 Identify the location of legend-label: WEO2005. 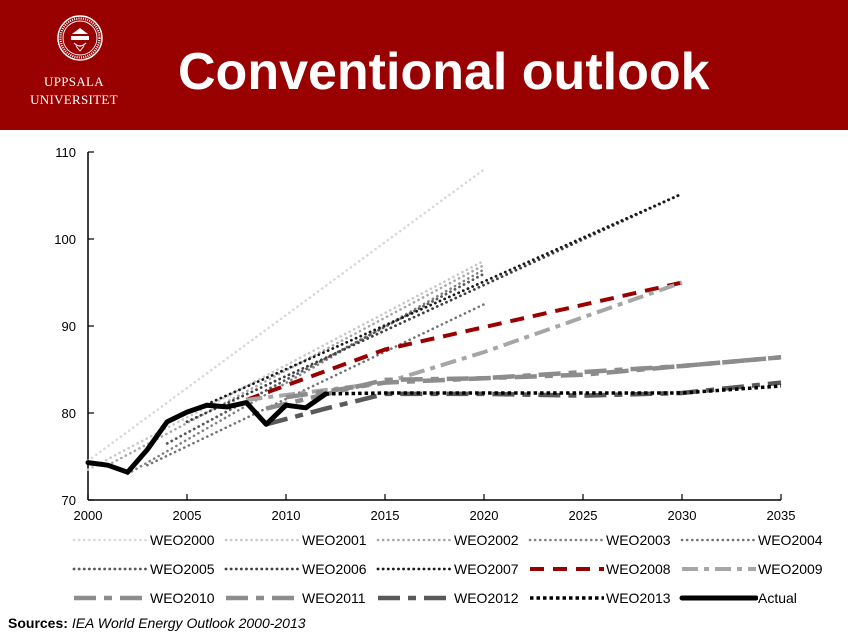
(182, 569).